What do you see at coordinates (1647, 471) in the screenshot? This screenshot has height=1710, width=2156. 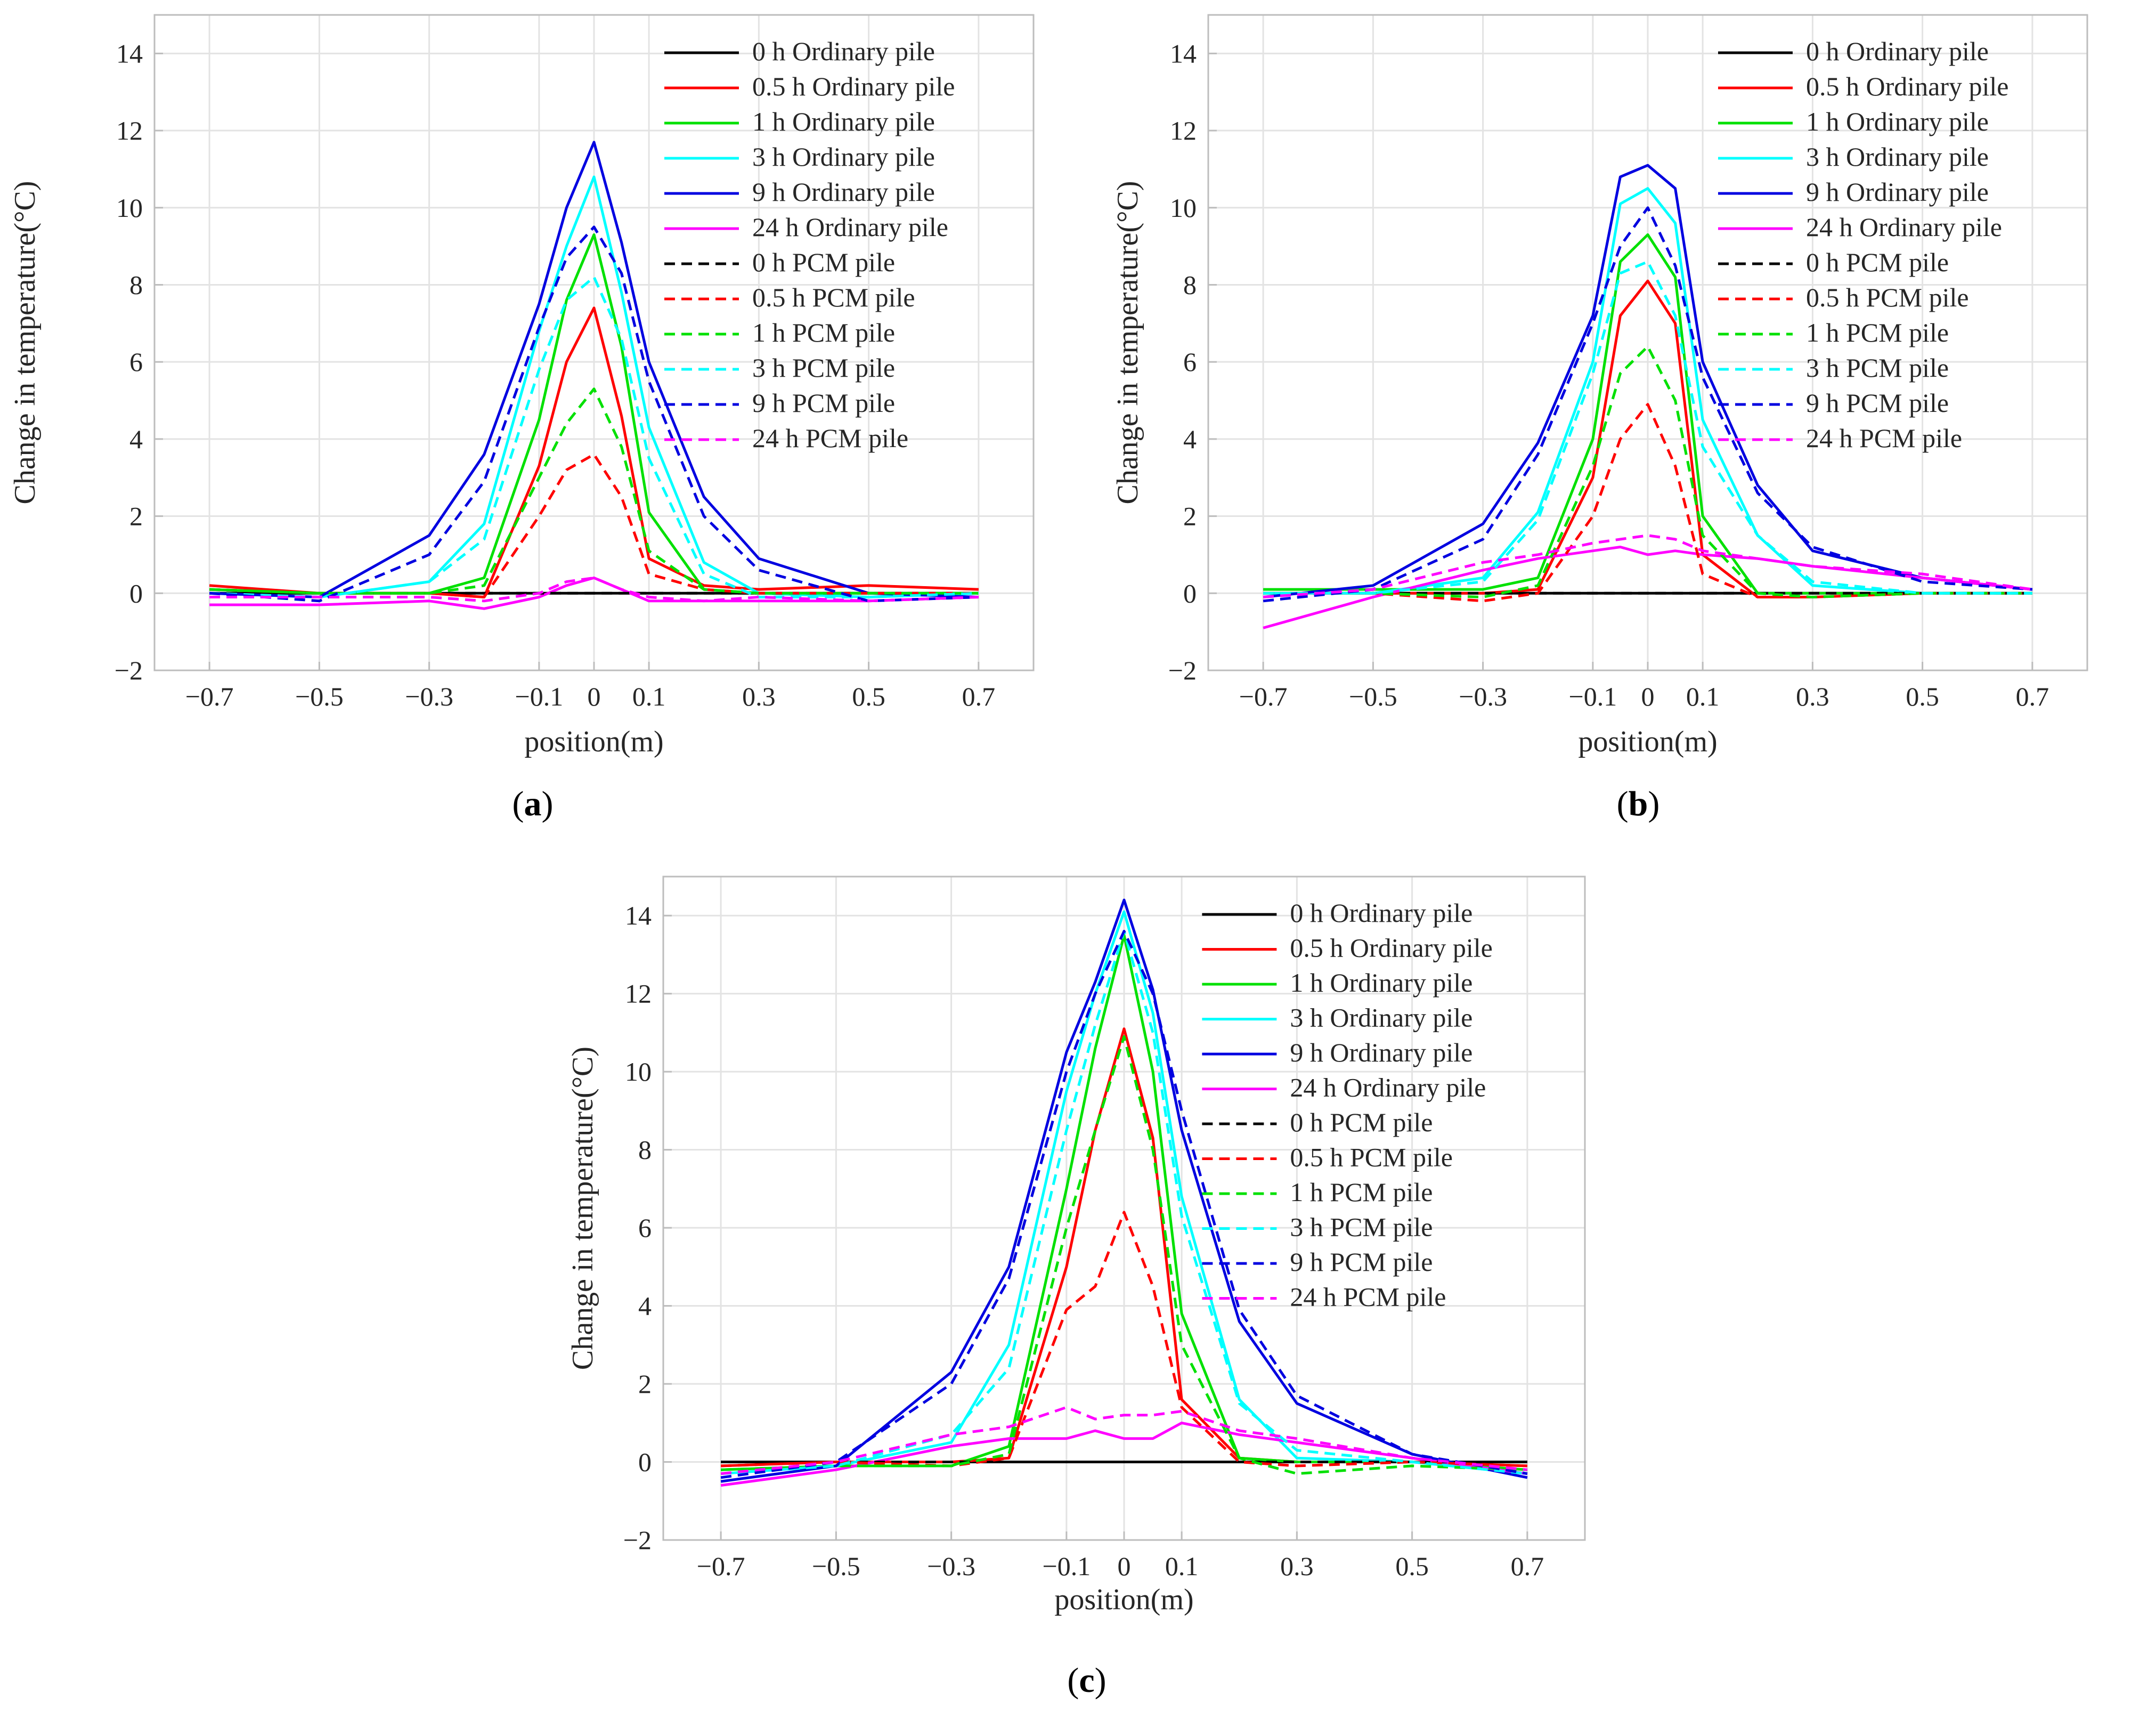 I see `series-line-1-h-pcm-pile` at bounding box center [1647, 471].